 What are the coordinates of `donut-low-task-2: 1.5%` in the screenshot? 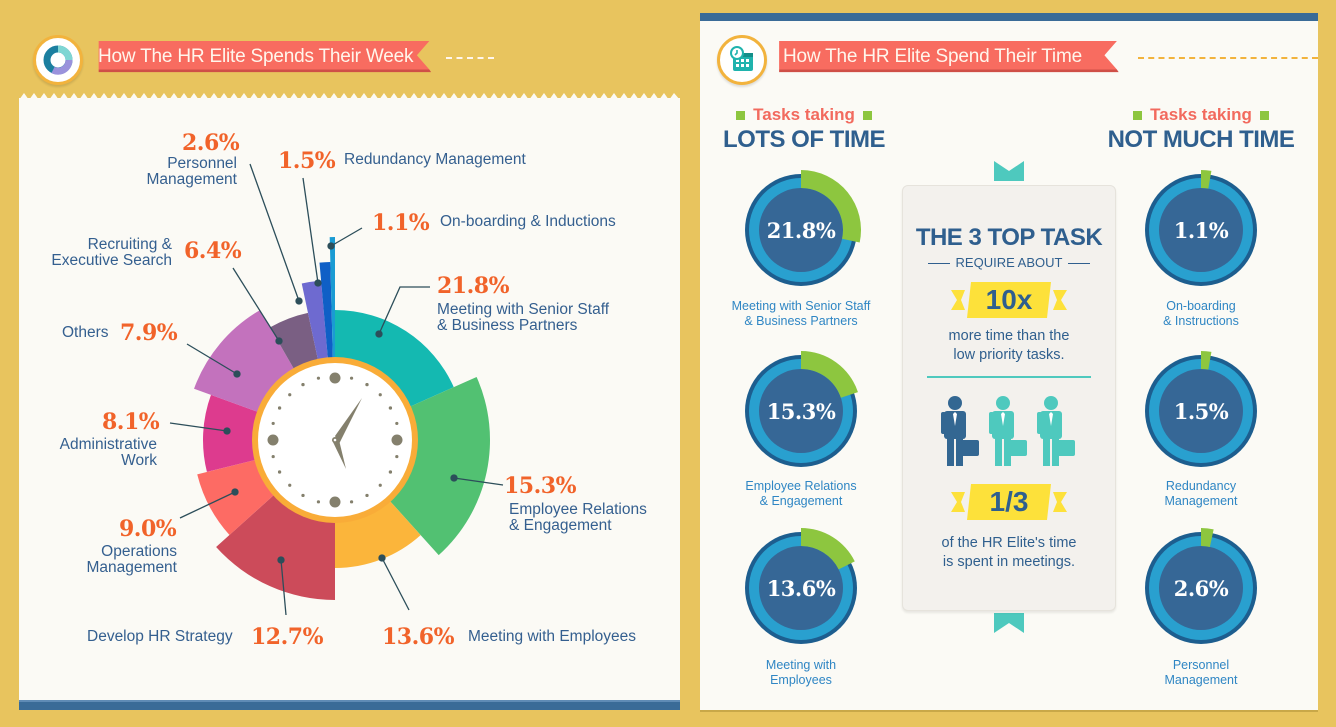 It's located at (1201, 411).